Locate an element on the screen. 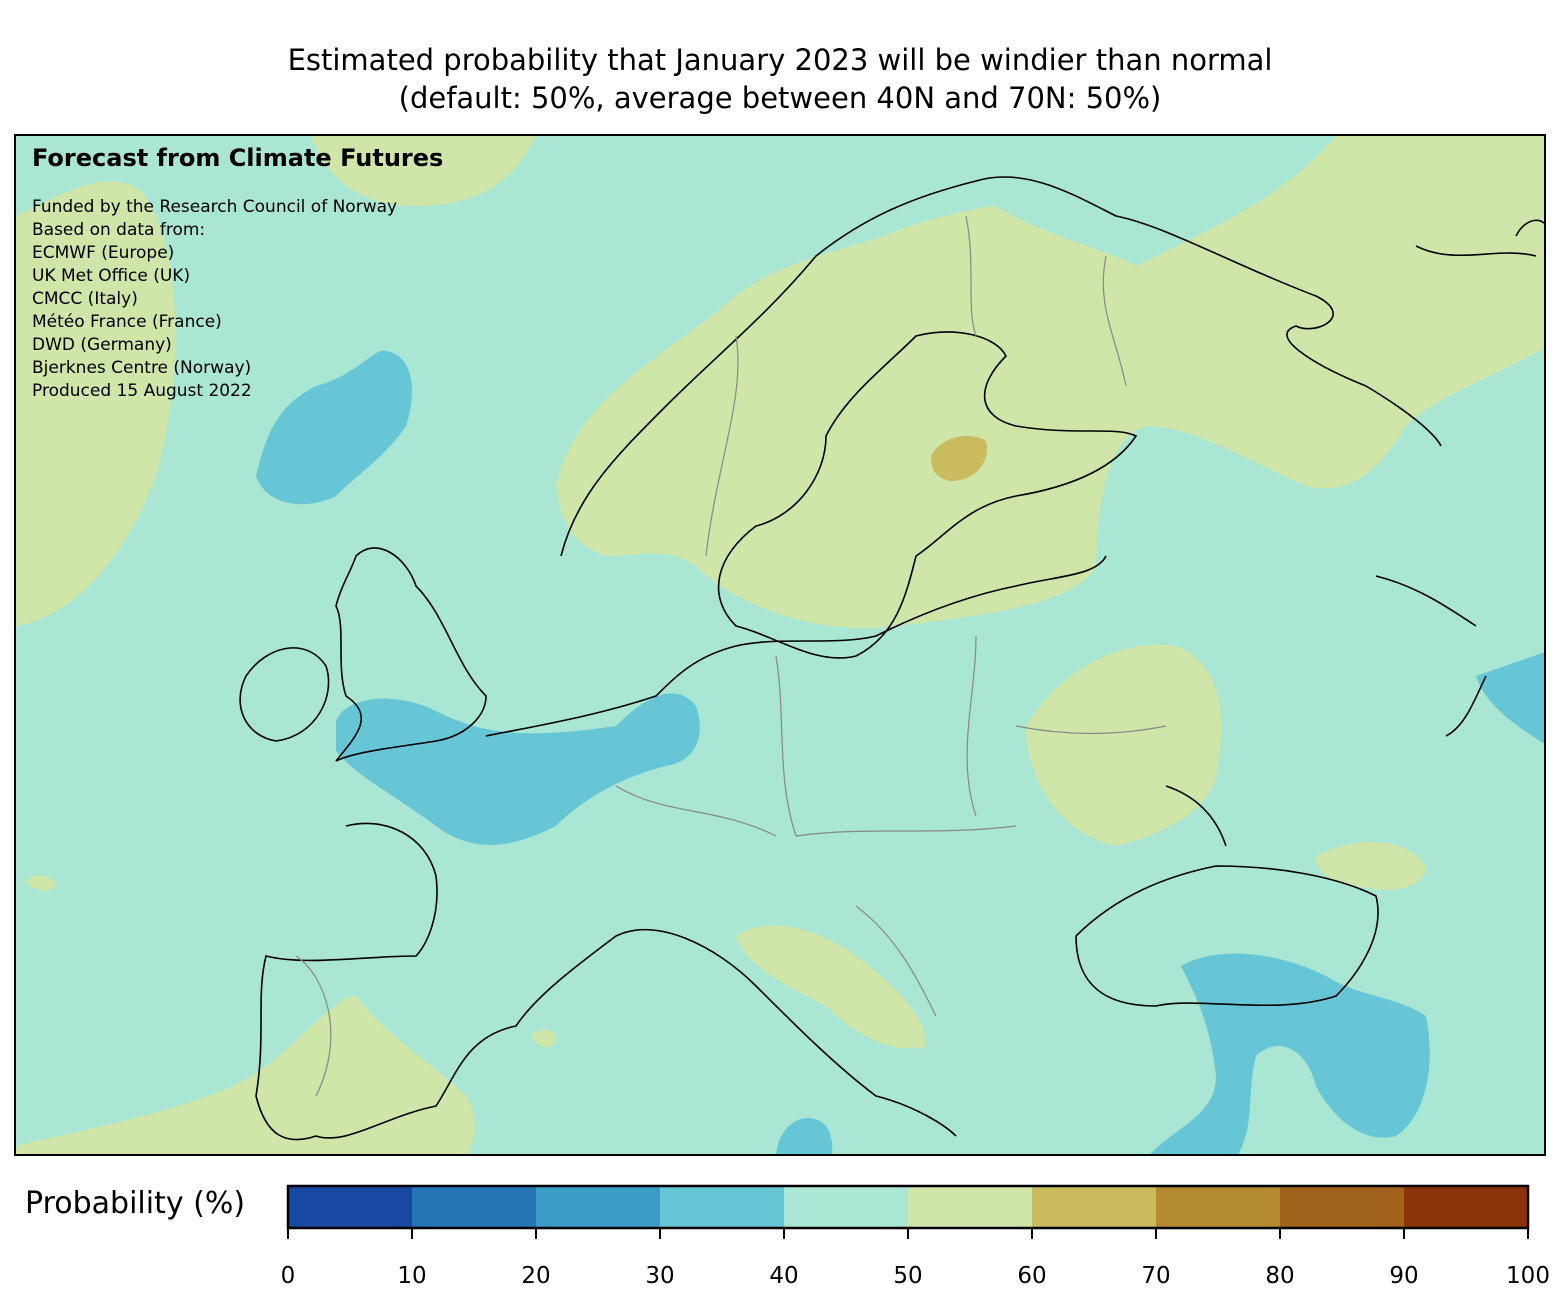  colorbar-tick-label: 30 is located at coordinates (659, 1276).